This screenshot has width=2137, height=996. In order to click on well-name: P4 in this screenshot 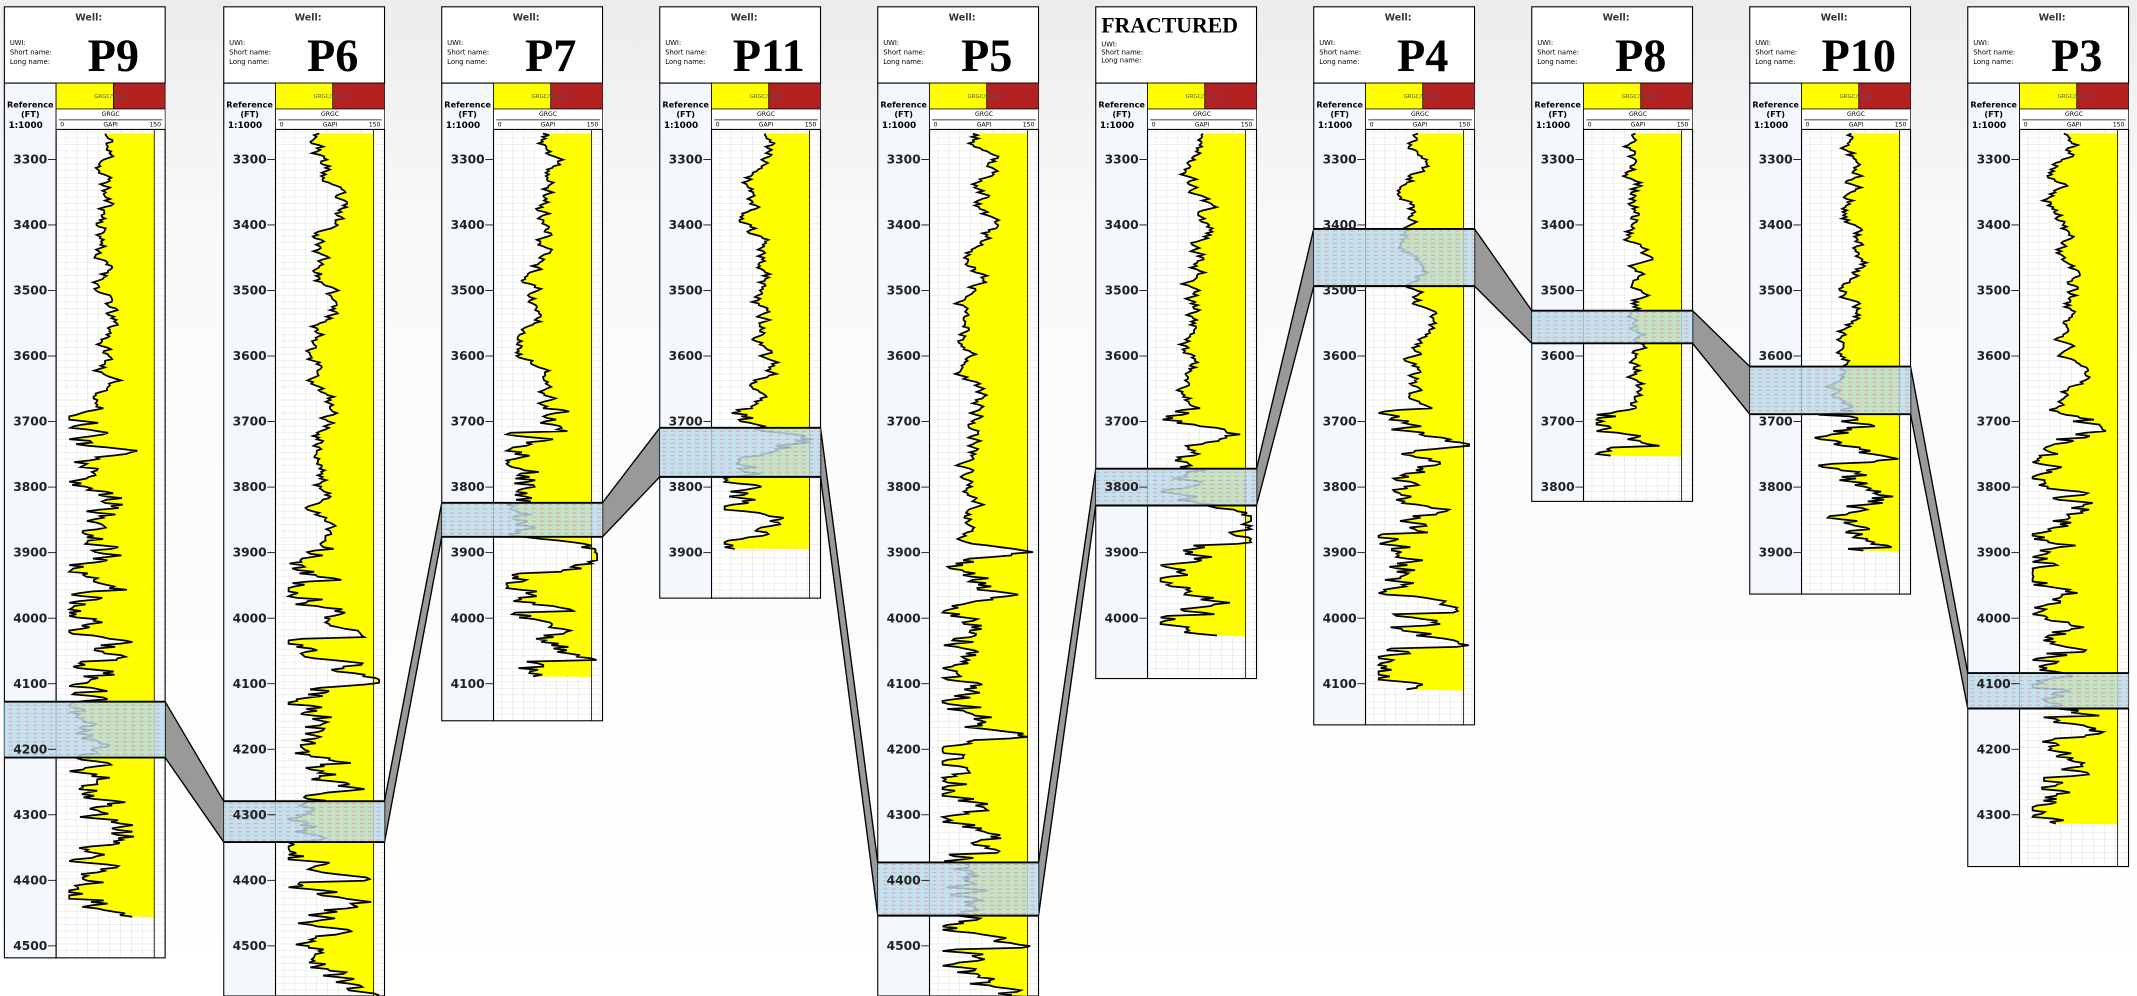, I will do `click(1422, 56)`.